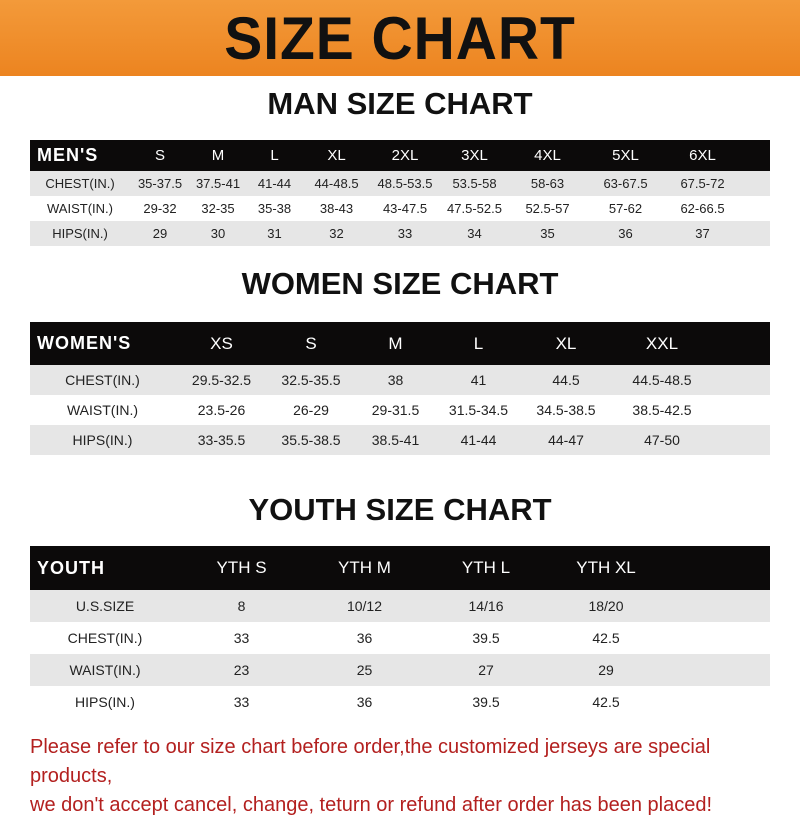 Image resolution: width=800 pixels, height=820 pixels. Describe the element at coordinates (395, 410) in the screenshot. I see `table-cell: 29-31.5` at that location.